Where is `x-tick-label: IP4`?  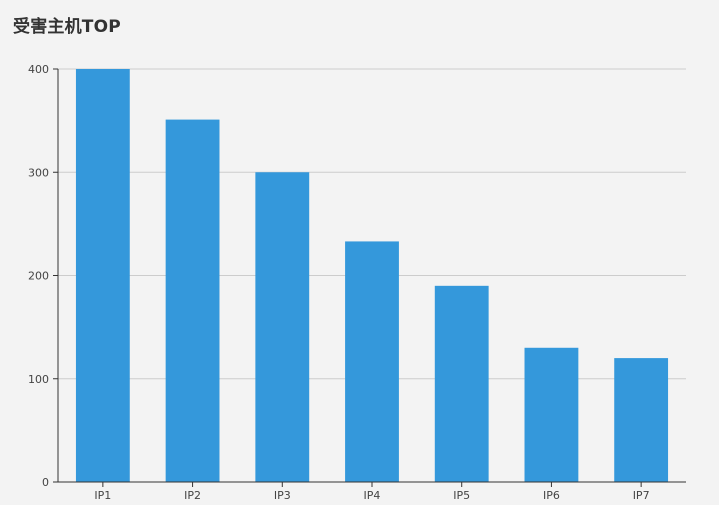
x-tick-label: IP4 is located at coordinates (372, 495).